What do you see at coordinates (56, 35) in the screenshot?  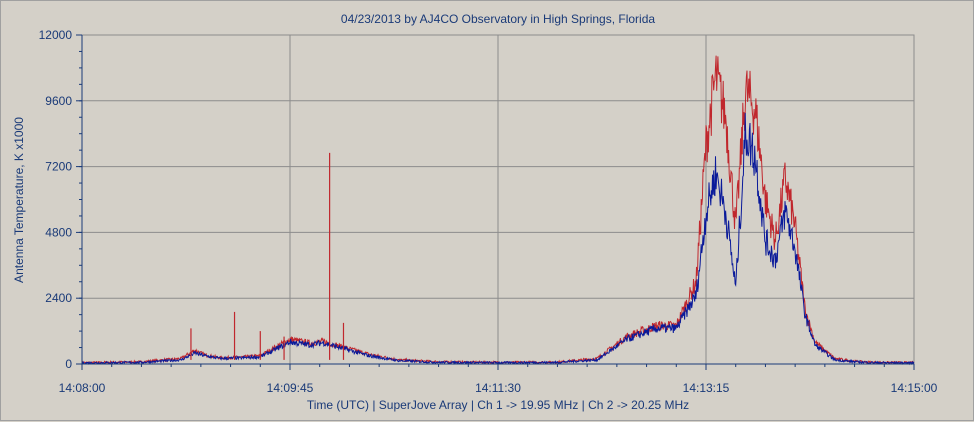 I see `y-tick-label: 12000` at bounding box center [56, 35].